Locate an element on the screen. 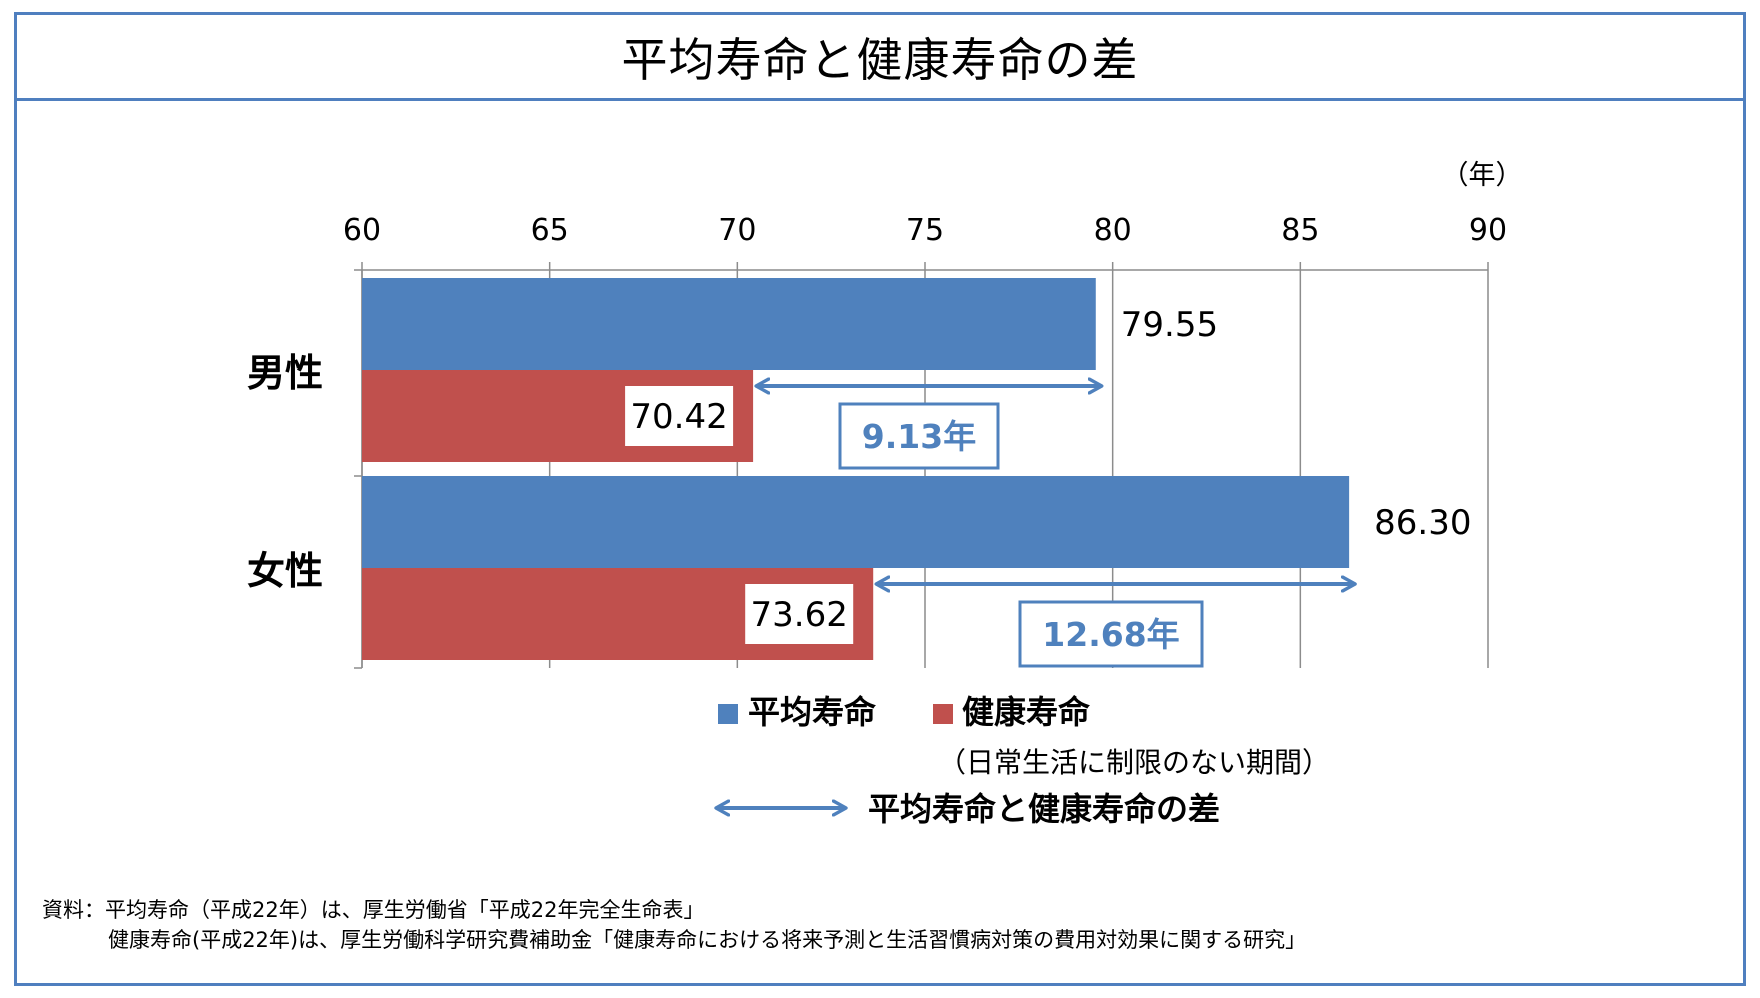  difference-label: 12.68年 is located at coordinates (1110, 634).